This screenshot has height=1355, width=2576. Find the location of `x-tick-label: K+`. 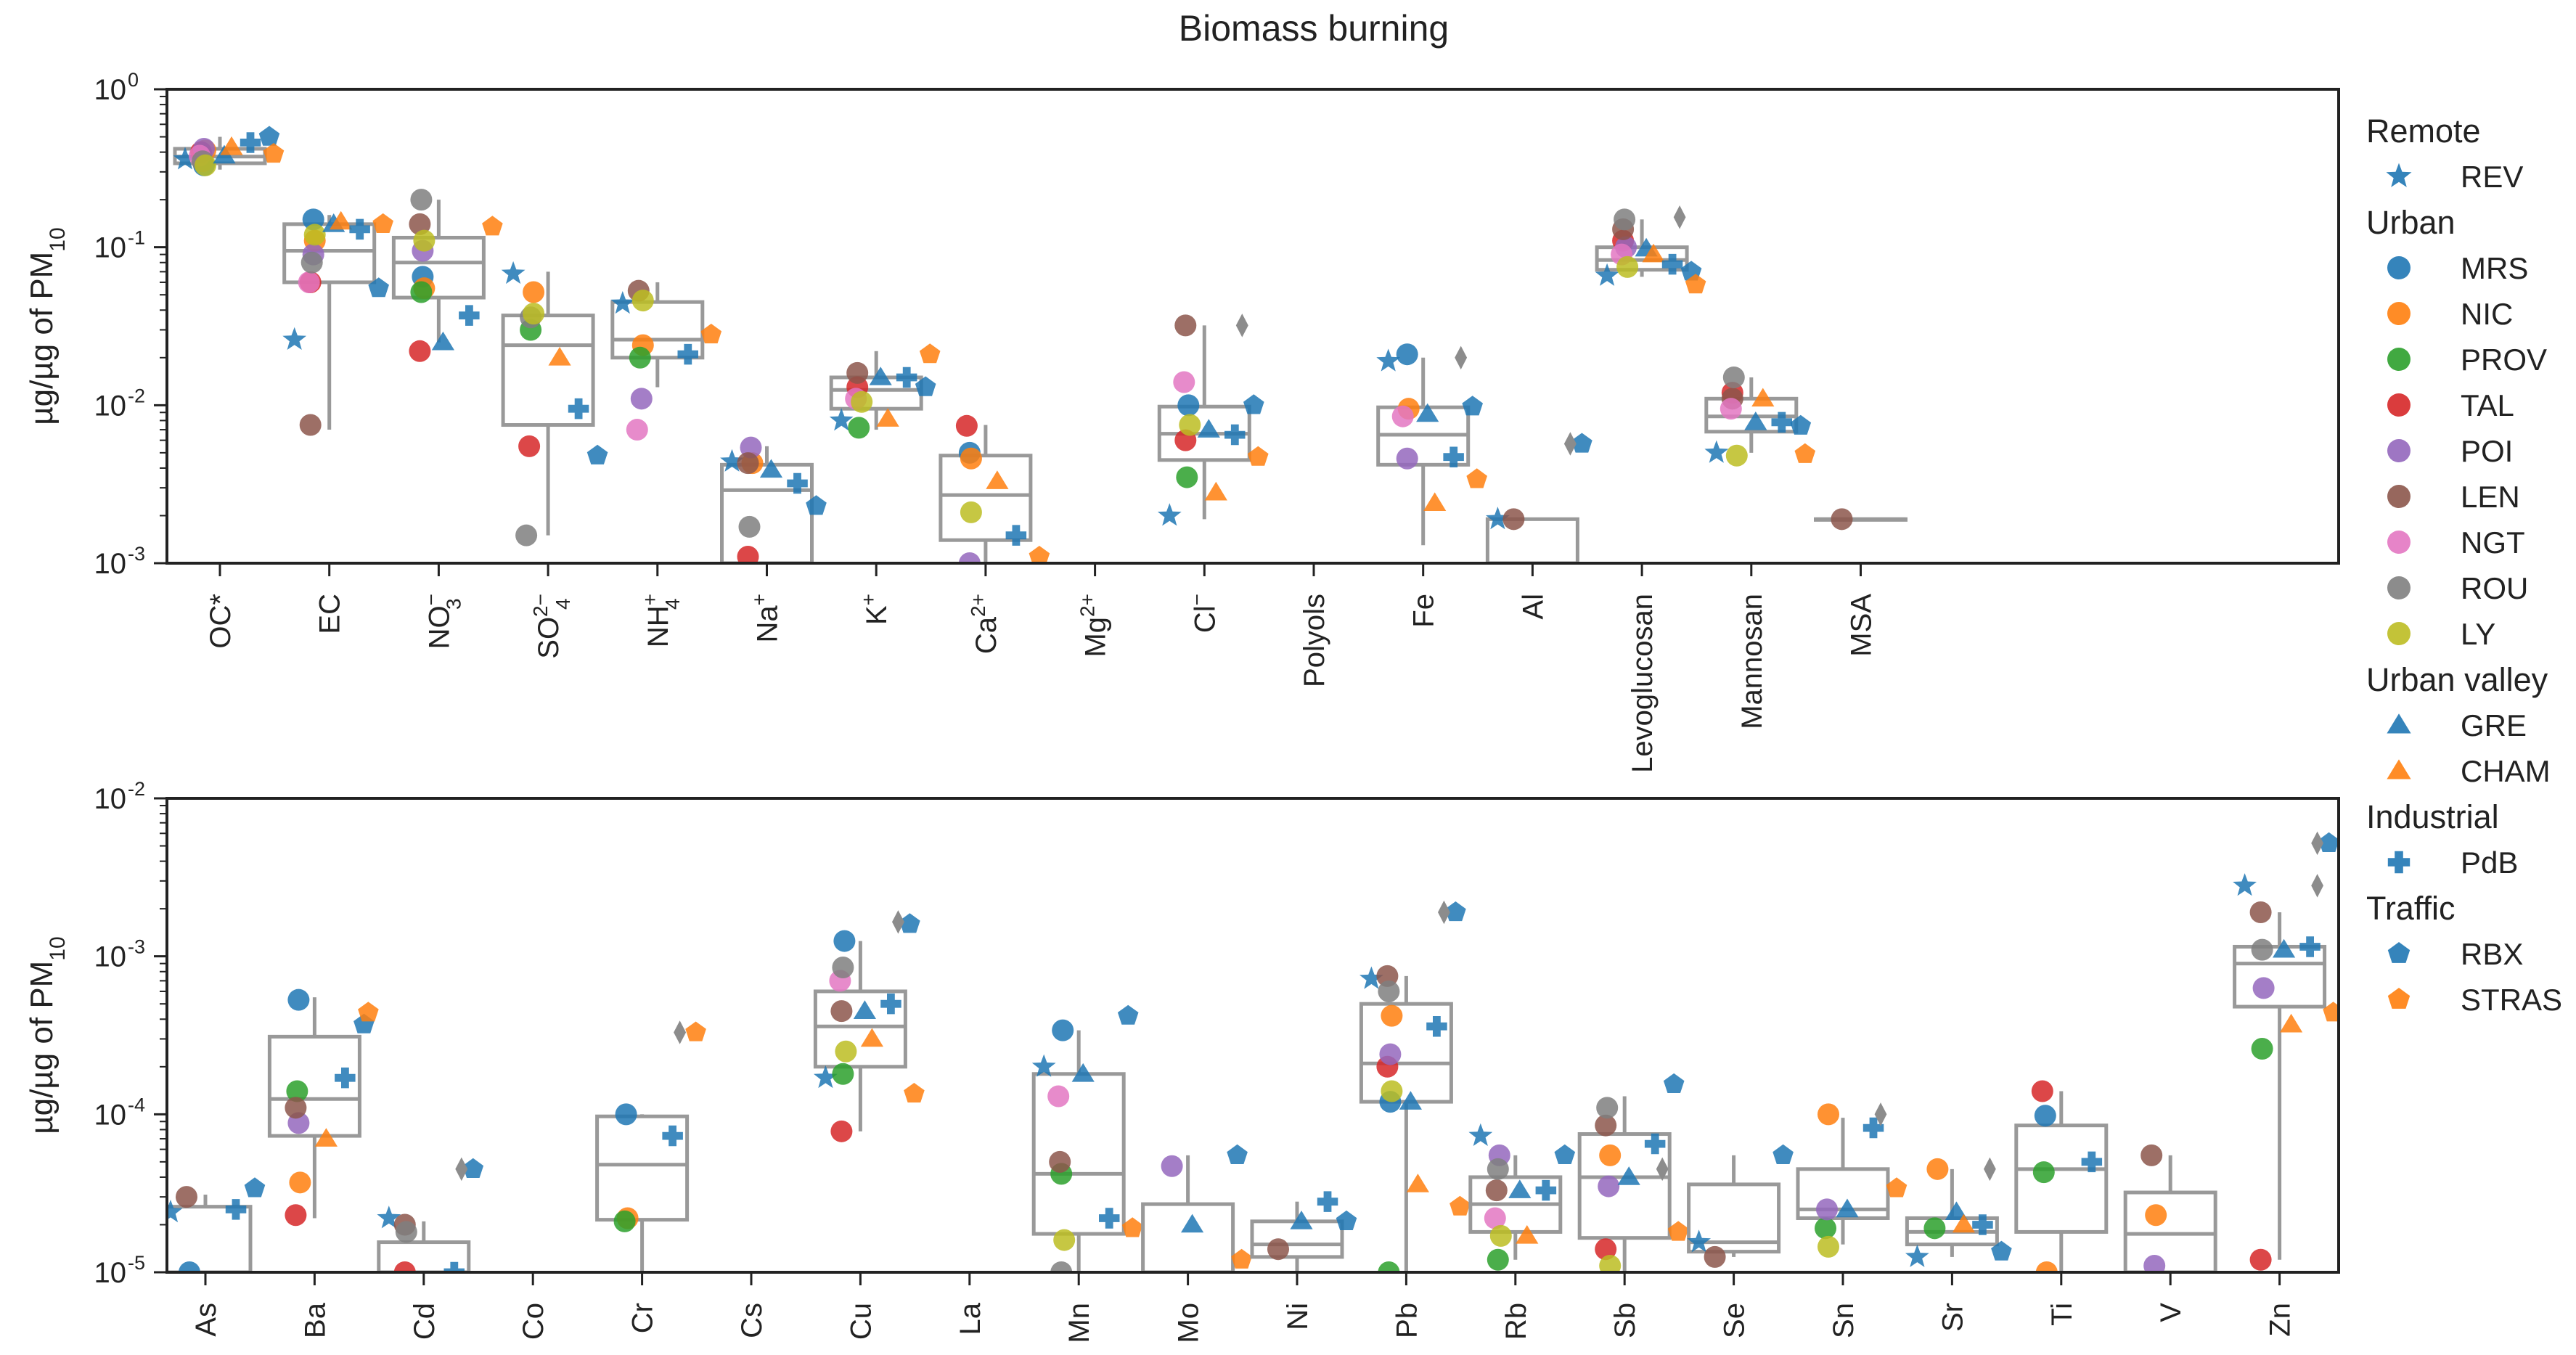

x-tick-label: K+ is located at coordinates (875, 609).